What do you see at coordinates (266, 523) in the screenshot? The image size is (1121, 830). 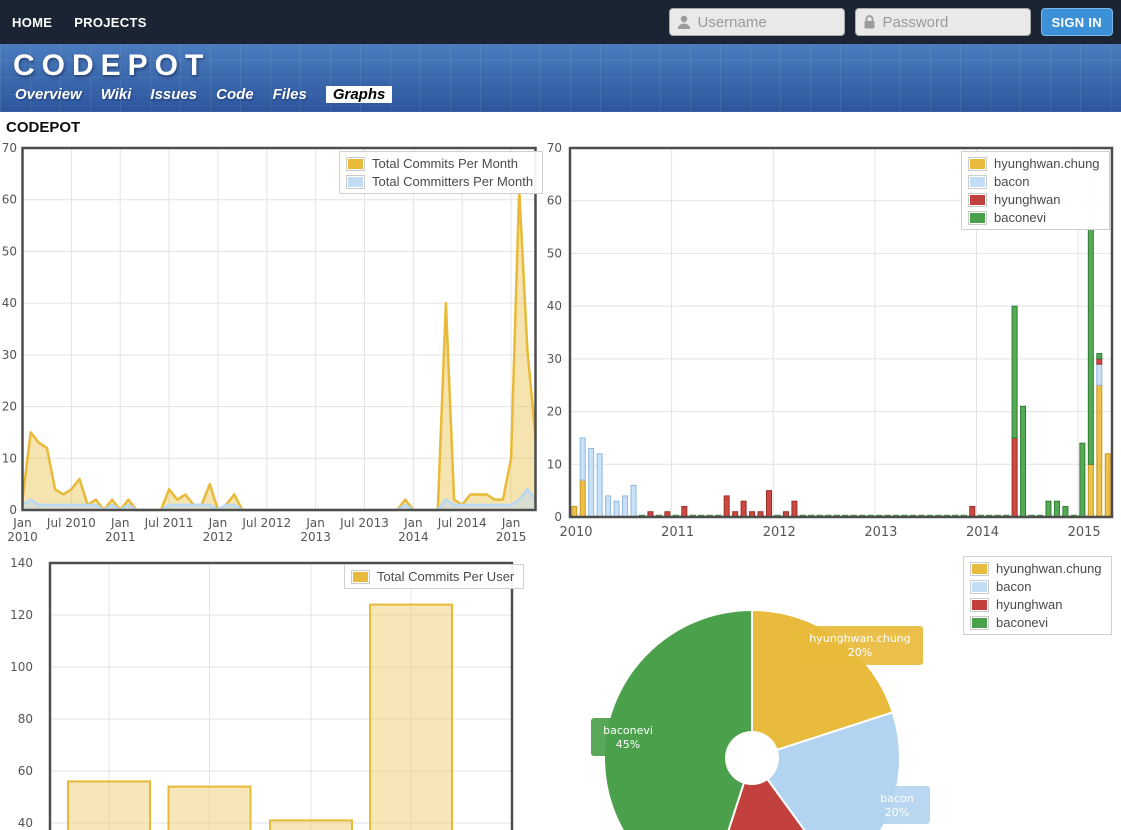 I see `svg-text: Jul 2012` at bounding box center [266, 523].